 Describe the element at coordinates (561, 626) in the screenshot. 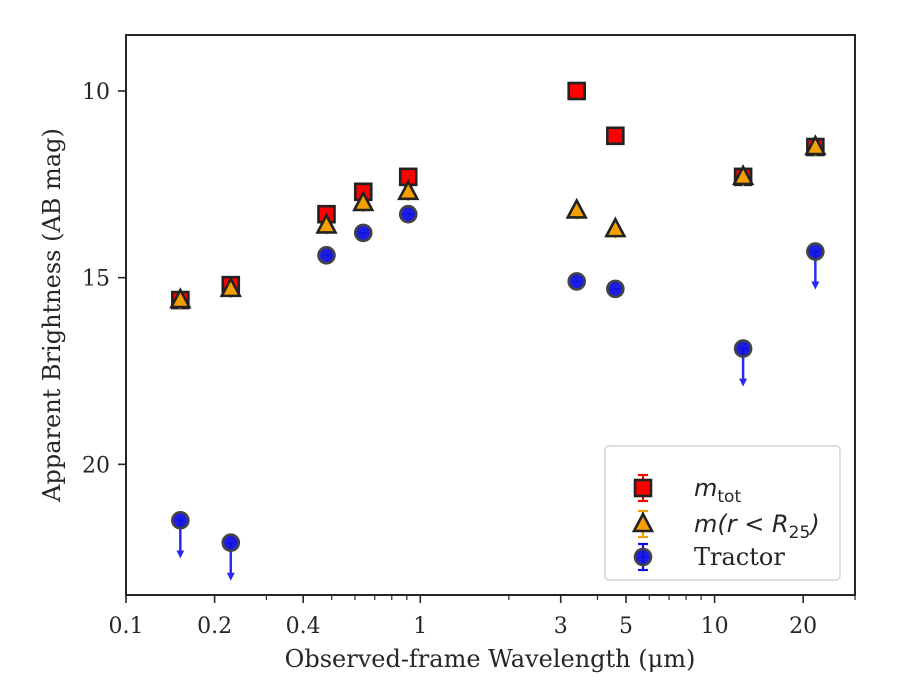

I see `x-tick-label: 3` at that location.